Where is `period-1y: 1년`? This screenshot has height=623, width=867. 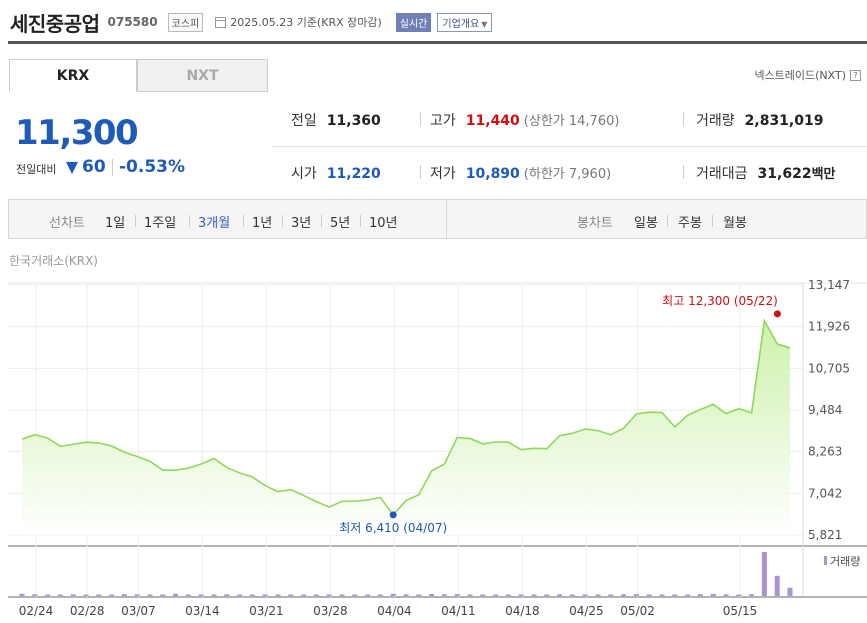 period-1y: 1년 is located at coordinates (262, 223).